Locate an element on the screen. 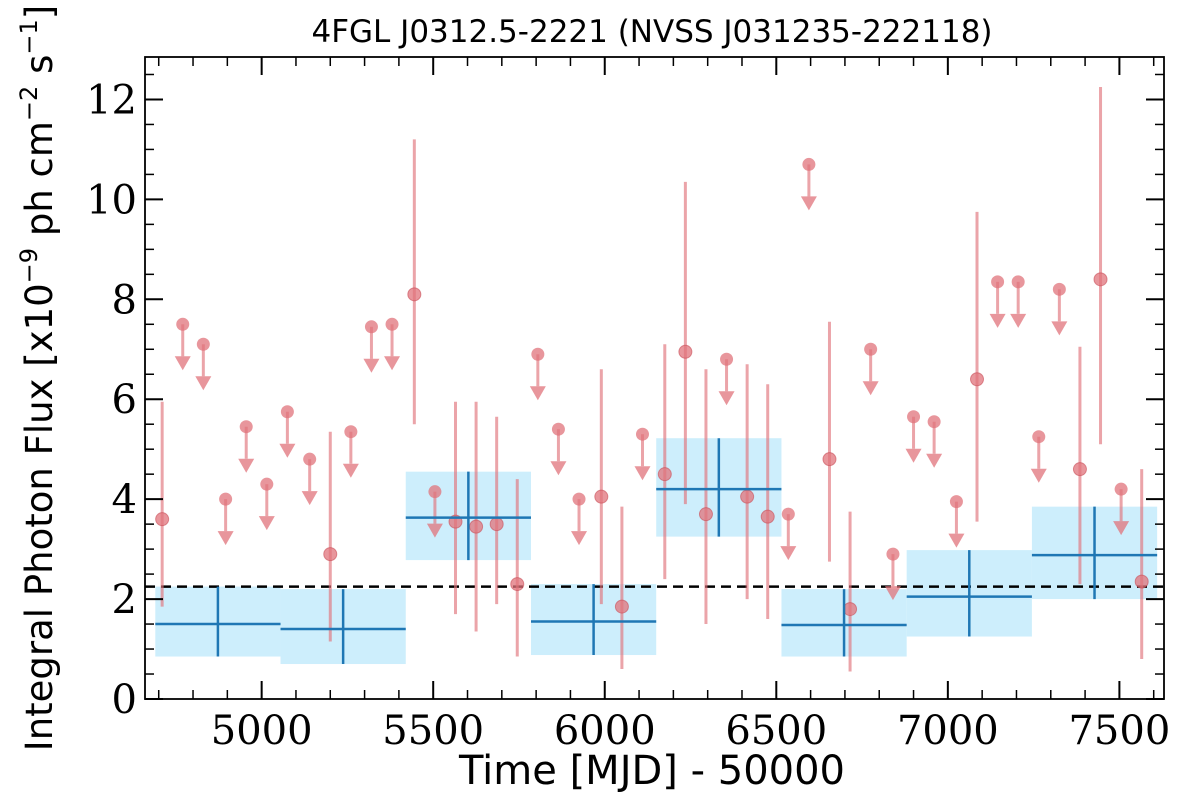 Image resolution: width=1200 pixels, height=800 pixels. y-tick-label: 2 is located at coordinates (124, 600).